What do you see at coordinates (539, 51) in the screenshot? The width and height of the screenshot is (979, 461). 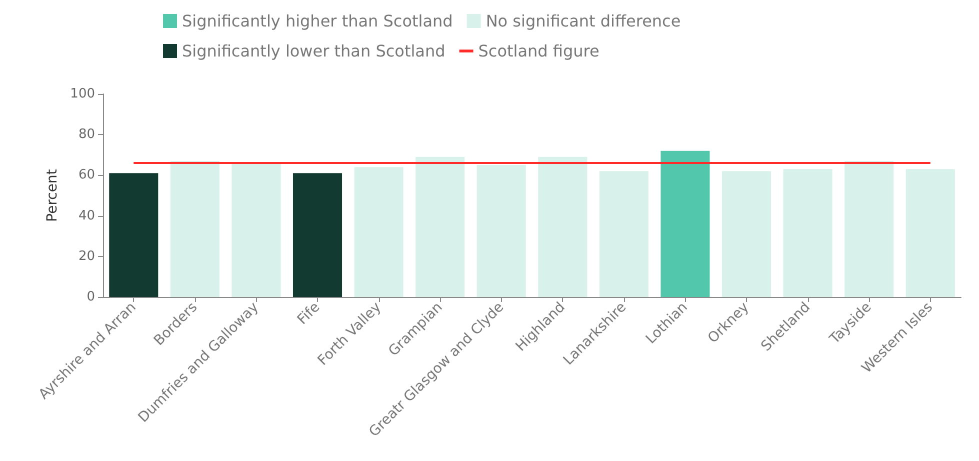 I see `legend-label: Scotland figure` at bounding box center [539, 51].